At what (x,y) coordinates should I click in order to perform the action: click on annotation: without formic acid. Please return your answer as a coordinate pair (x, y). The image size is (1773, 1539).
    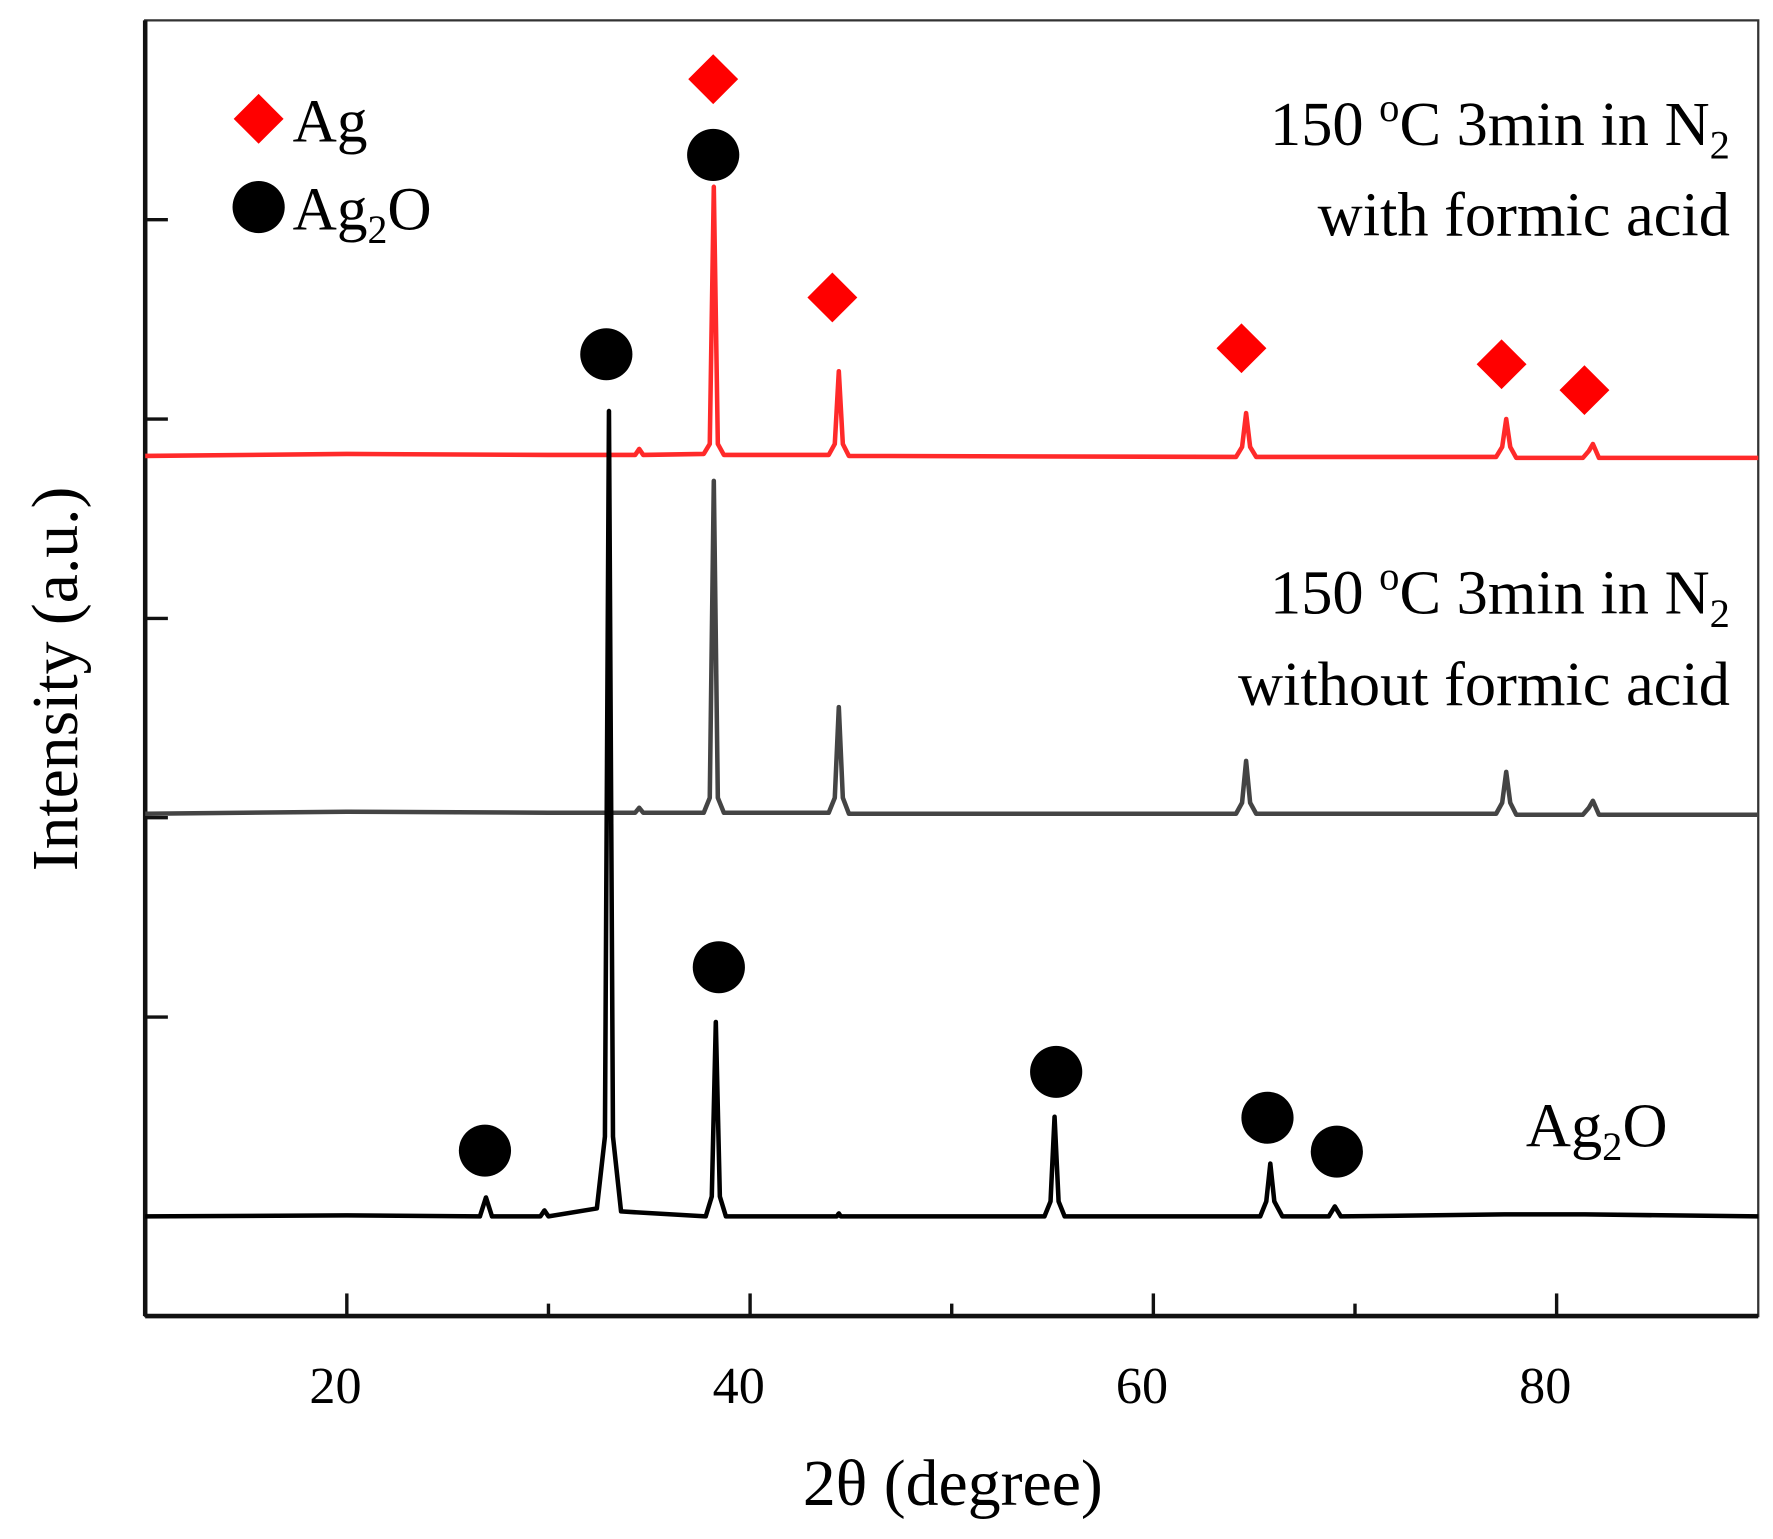
    Looking at the image, I should click on (1484, 684).